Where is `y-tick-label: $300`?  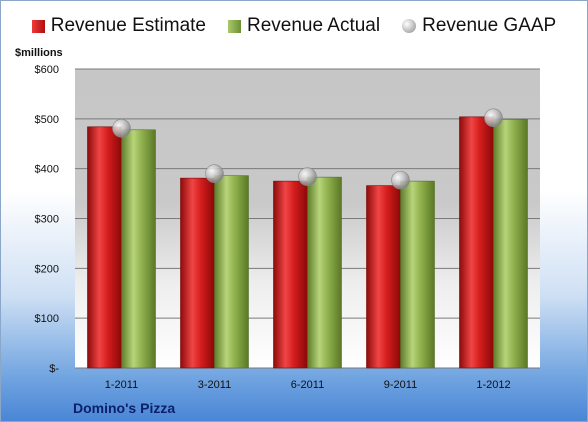 y-tick-label: $300 is located at coordinates (47, 220).